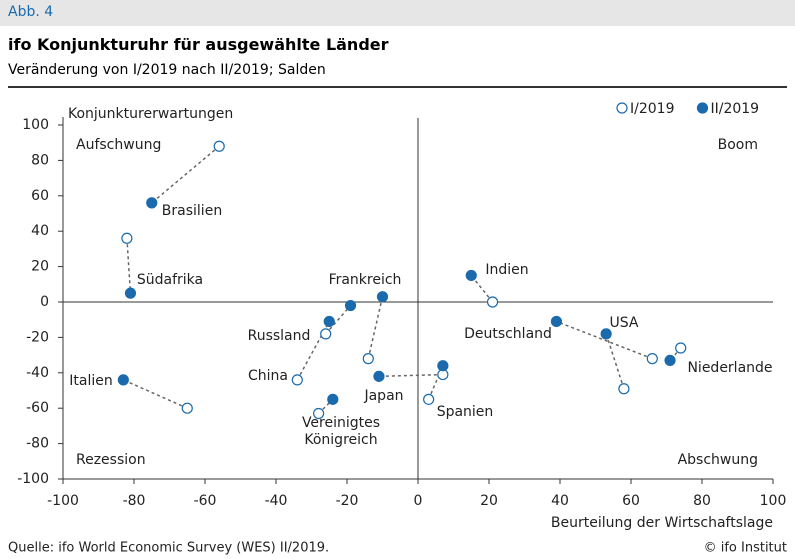  I want to click on y-tick-label: -60, so click(37, 408).